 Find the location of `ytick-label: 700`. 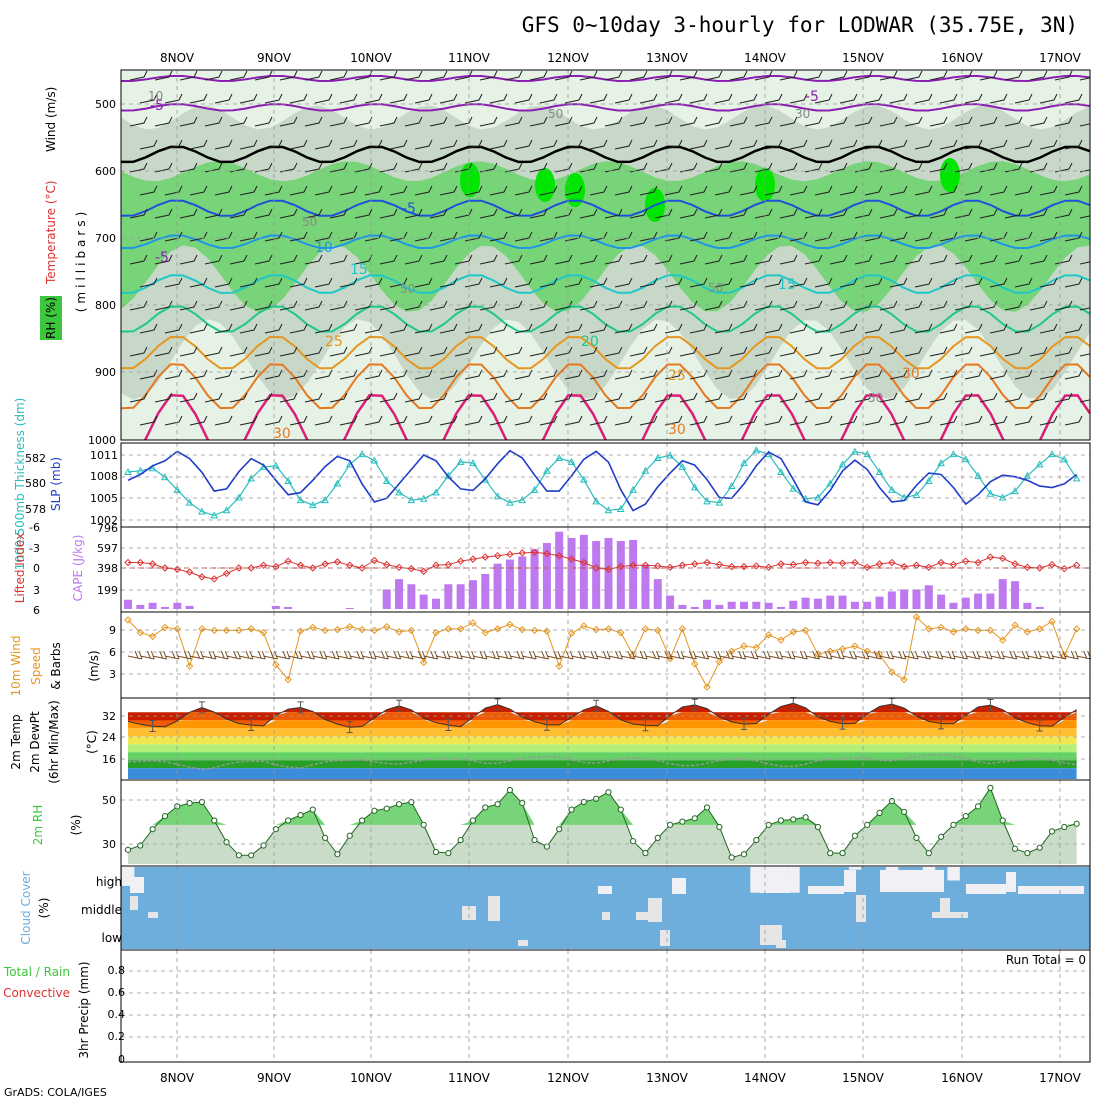

ytick-label: 700 is located at coordinates (105, 238).